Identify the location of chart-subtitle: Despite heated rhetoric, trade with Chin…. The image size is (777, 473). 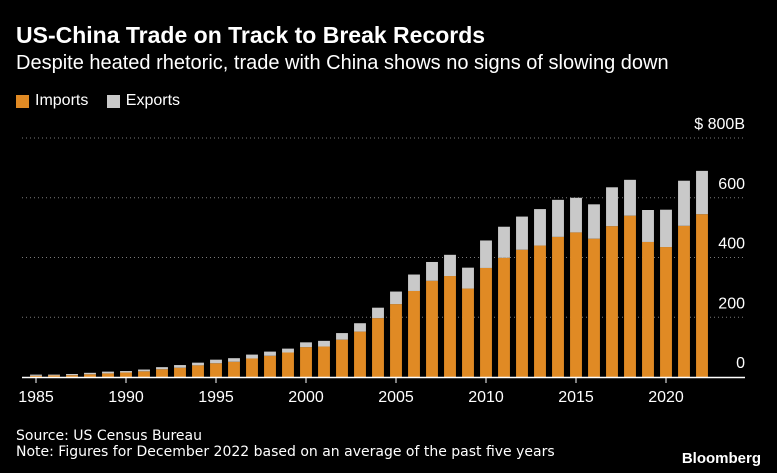
(342, 63).